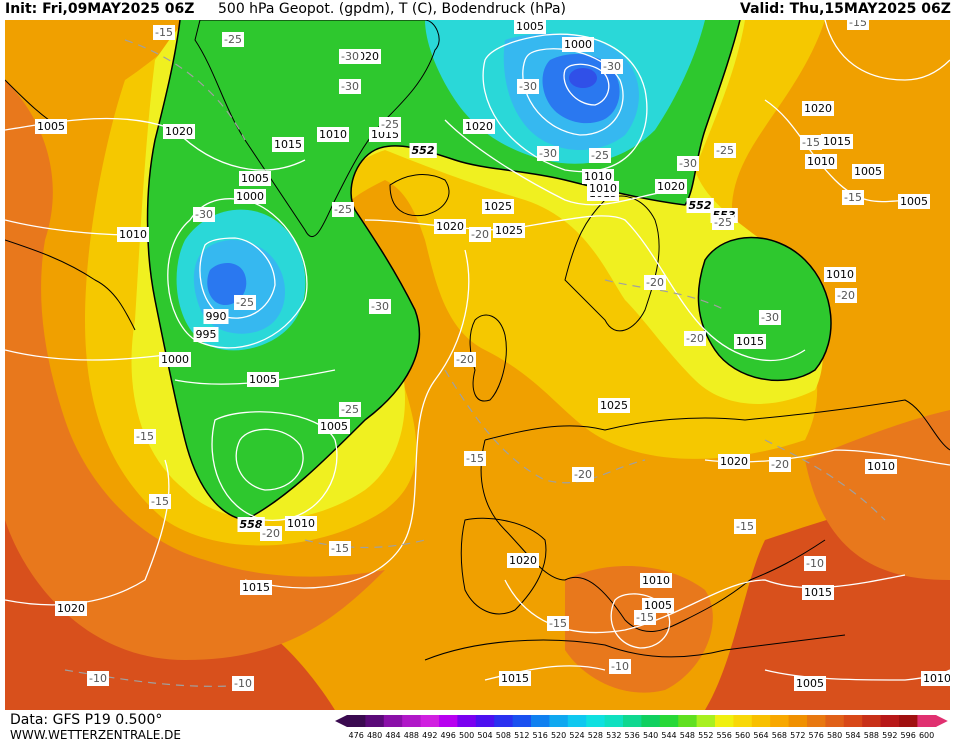 The width and height of the screenshot is (959, 742). Describe the element at coordinates (668, 735) in the screenshot. I see `legend-tick-label: 544` at that location.